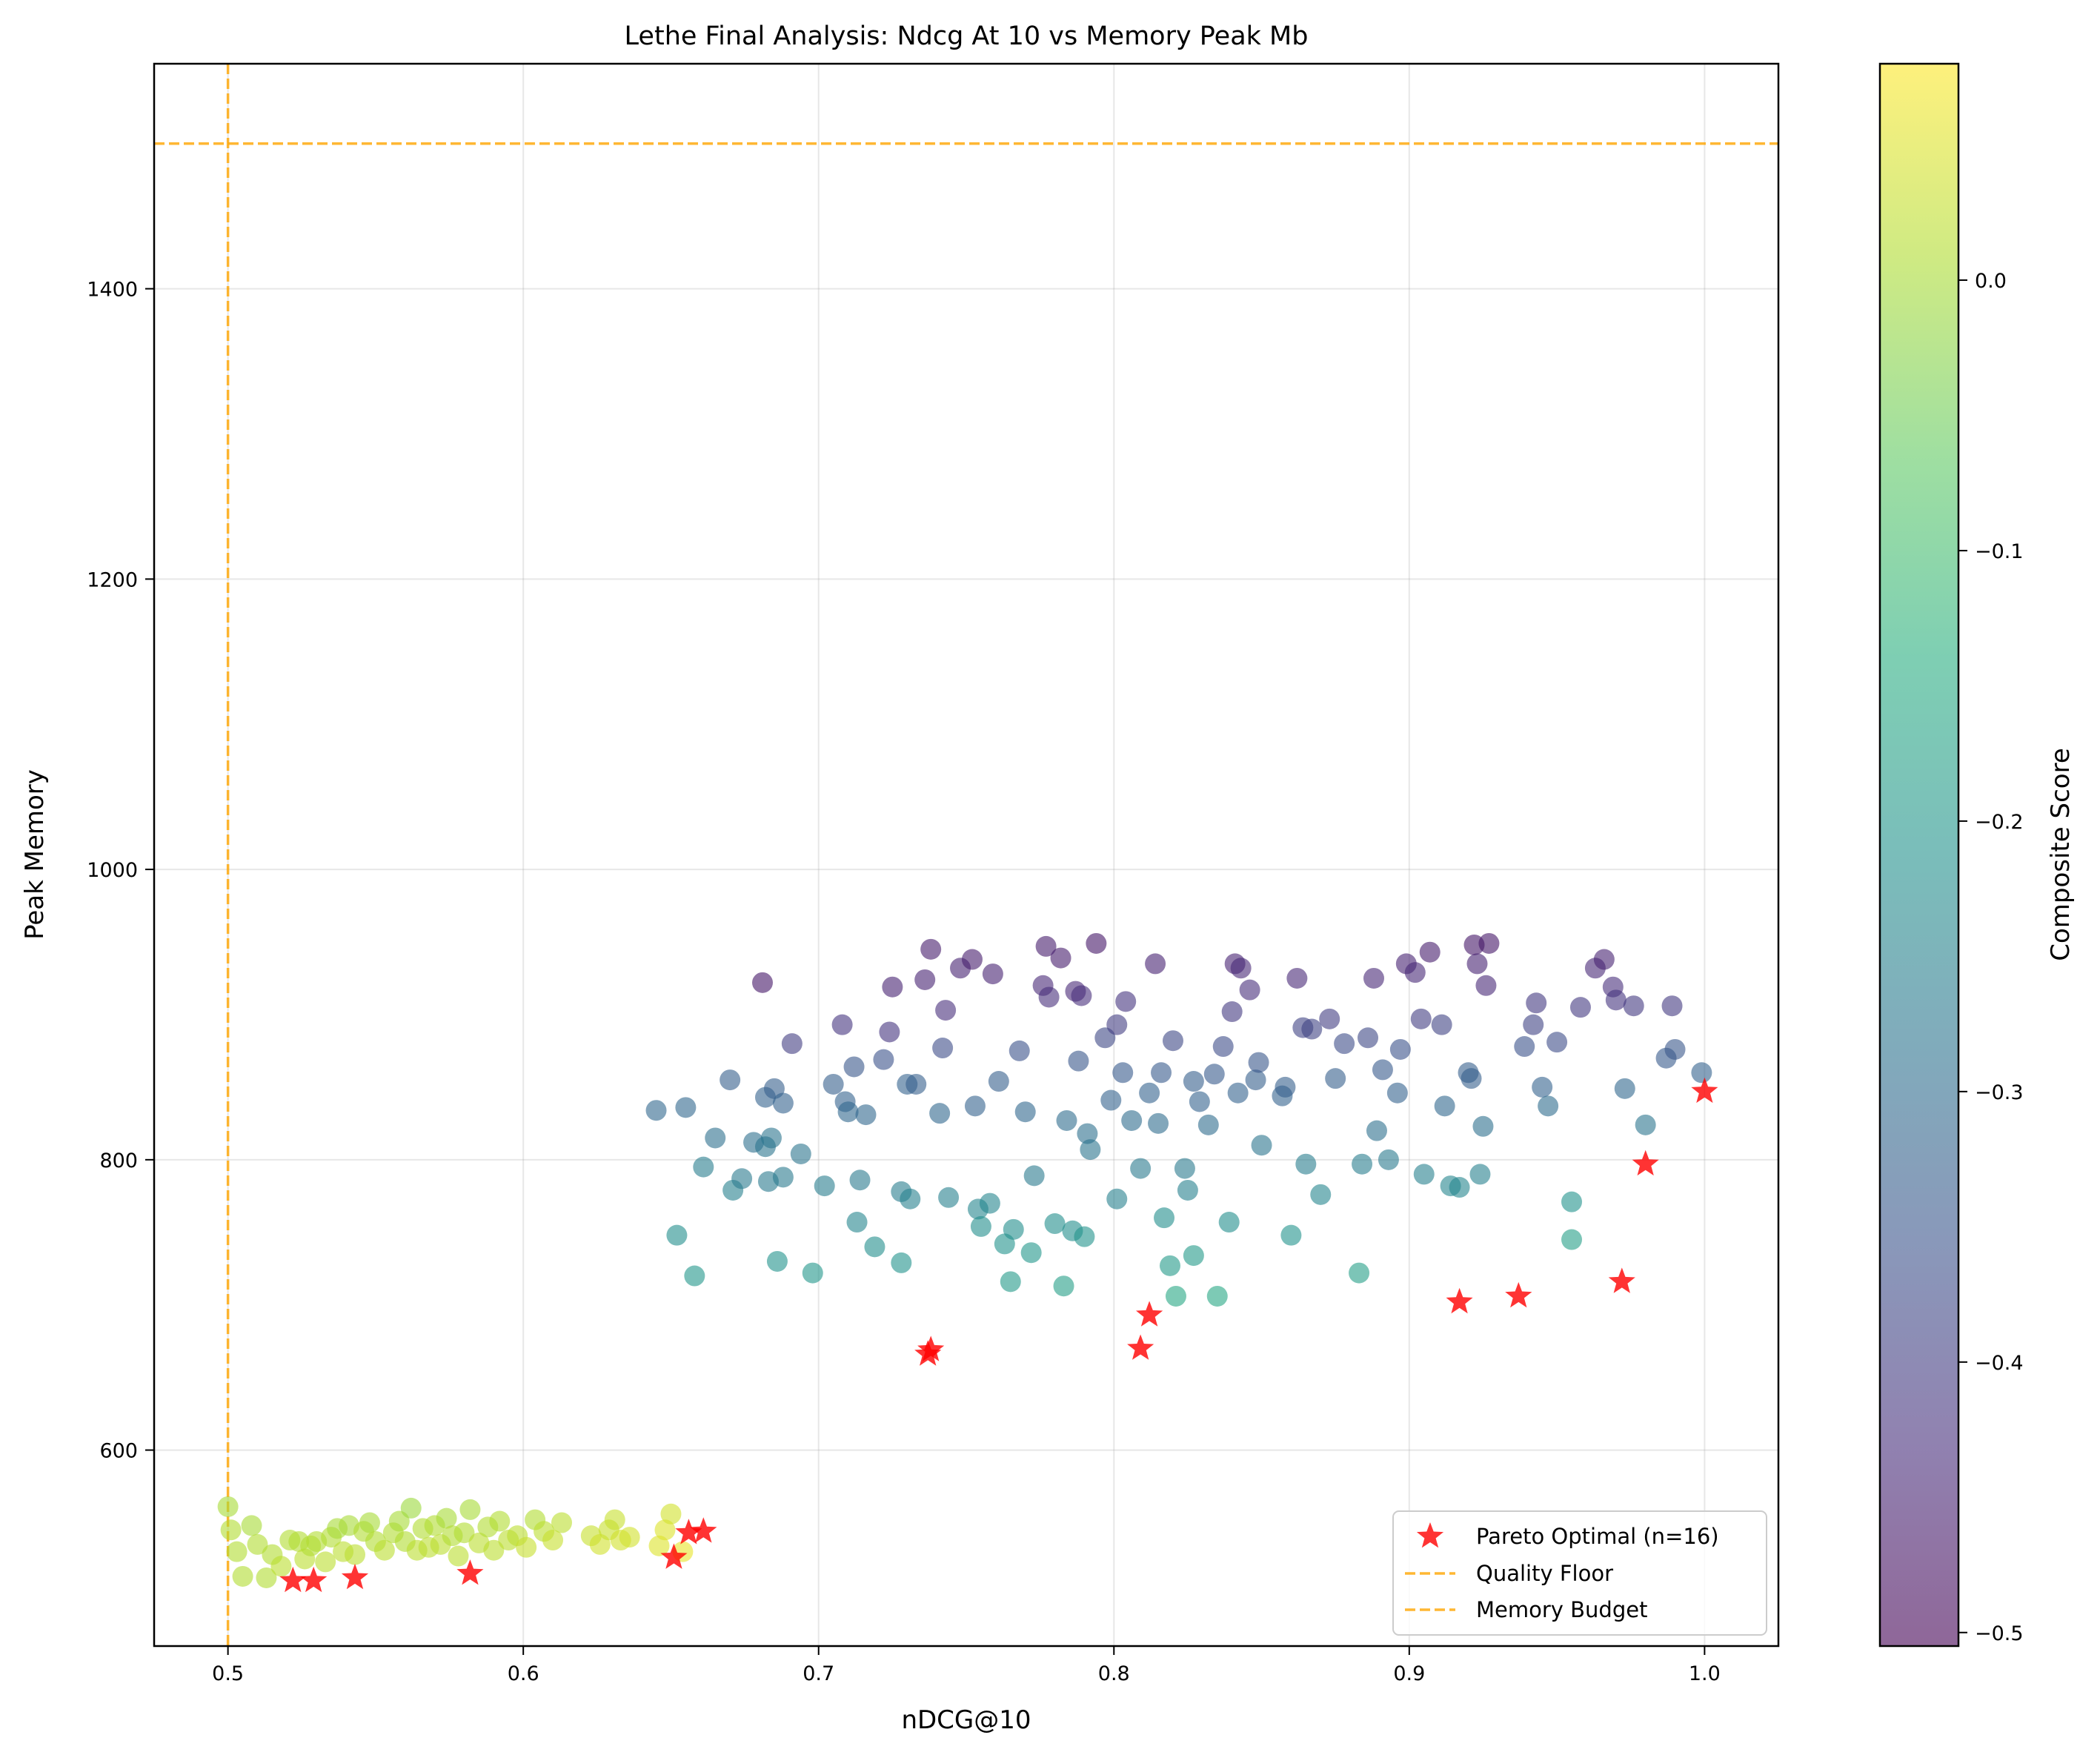 Image resolution: width=2100 pixels, height=1755 pixels. Describe the element at coordinates (523, 1673) in the screenshot. I see `x-tick-label: 0.6` at that location.